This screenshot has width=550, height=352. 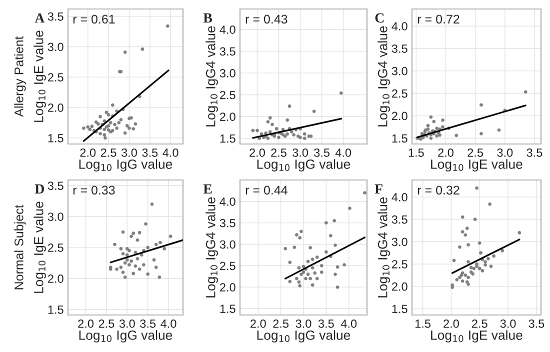 What do you see at coordinates (94, 19) in the screenshot?
I see `annotation: r = 0.61` at bounding box center [94, 19].